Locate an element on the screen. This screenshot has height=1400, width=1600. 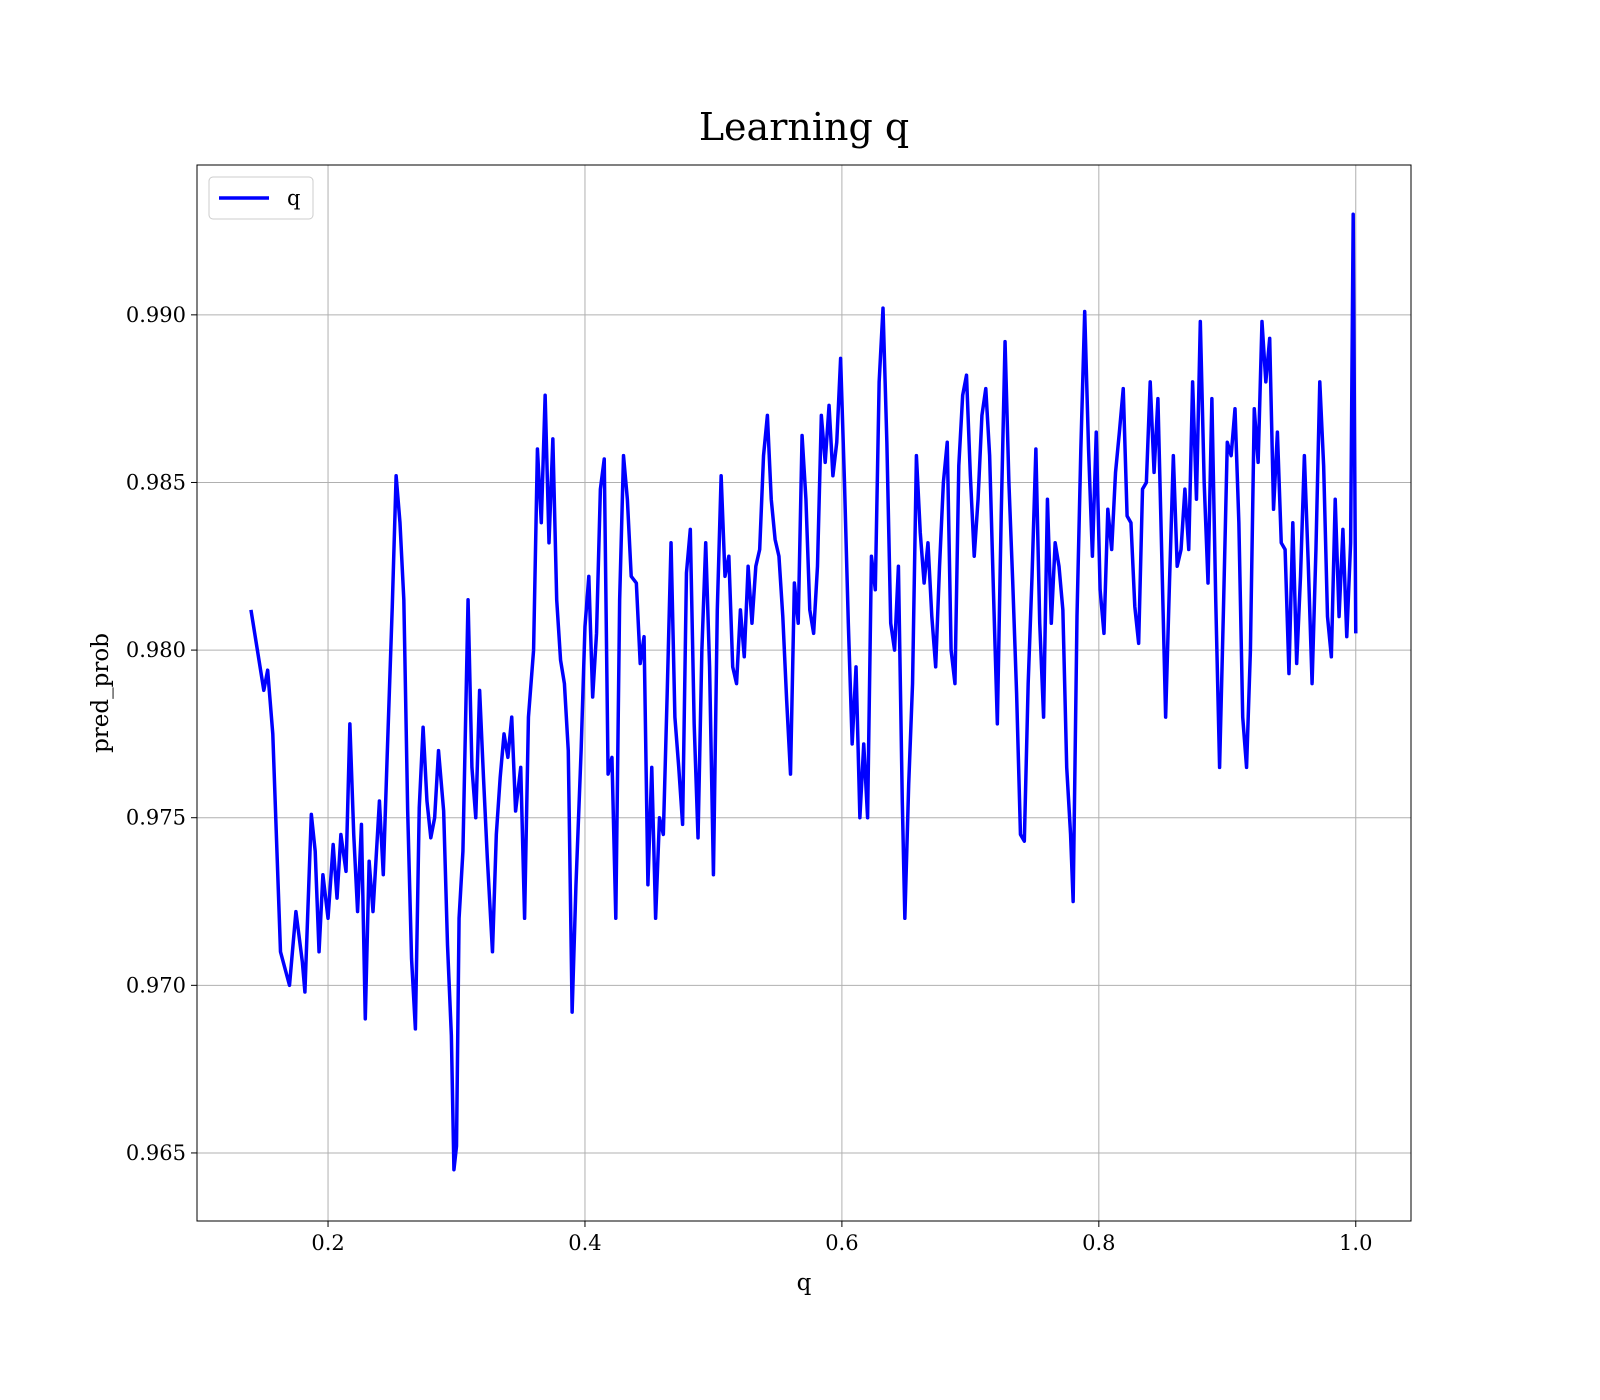
x-tick-label: 1.0 is located at coordinates (1355, 1243).